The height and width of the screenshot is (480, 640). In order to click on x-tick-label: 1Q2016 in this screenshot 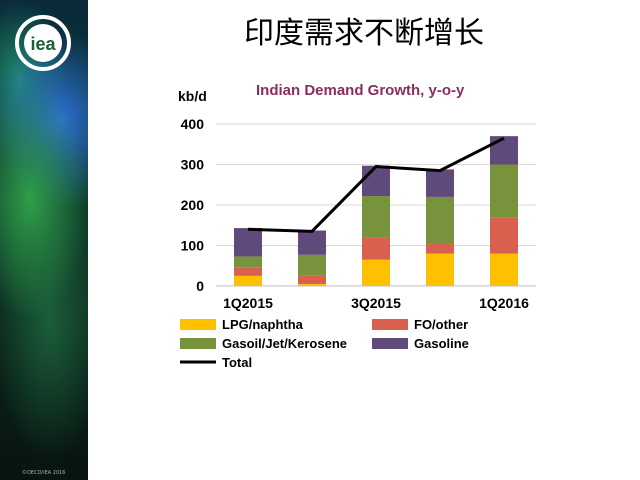, I will do `click(504, 303)`.